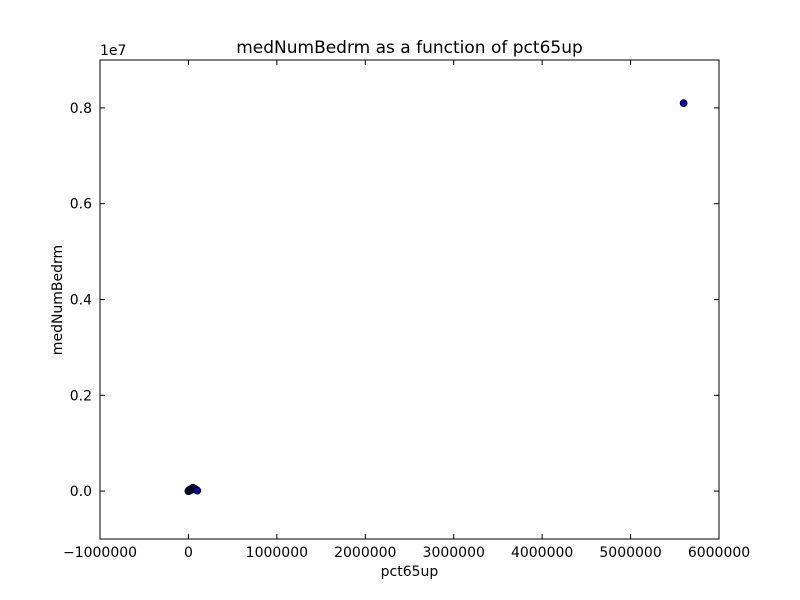 This screenshot has height=600, width=800. What do you see at coordinates (100, 553) in the screenshot?
I see `x-tick-label: −1000000` at bounding box center [100, 553].